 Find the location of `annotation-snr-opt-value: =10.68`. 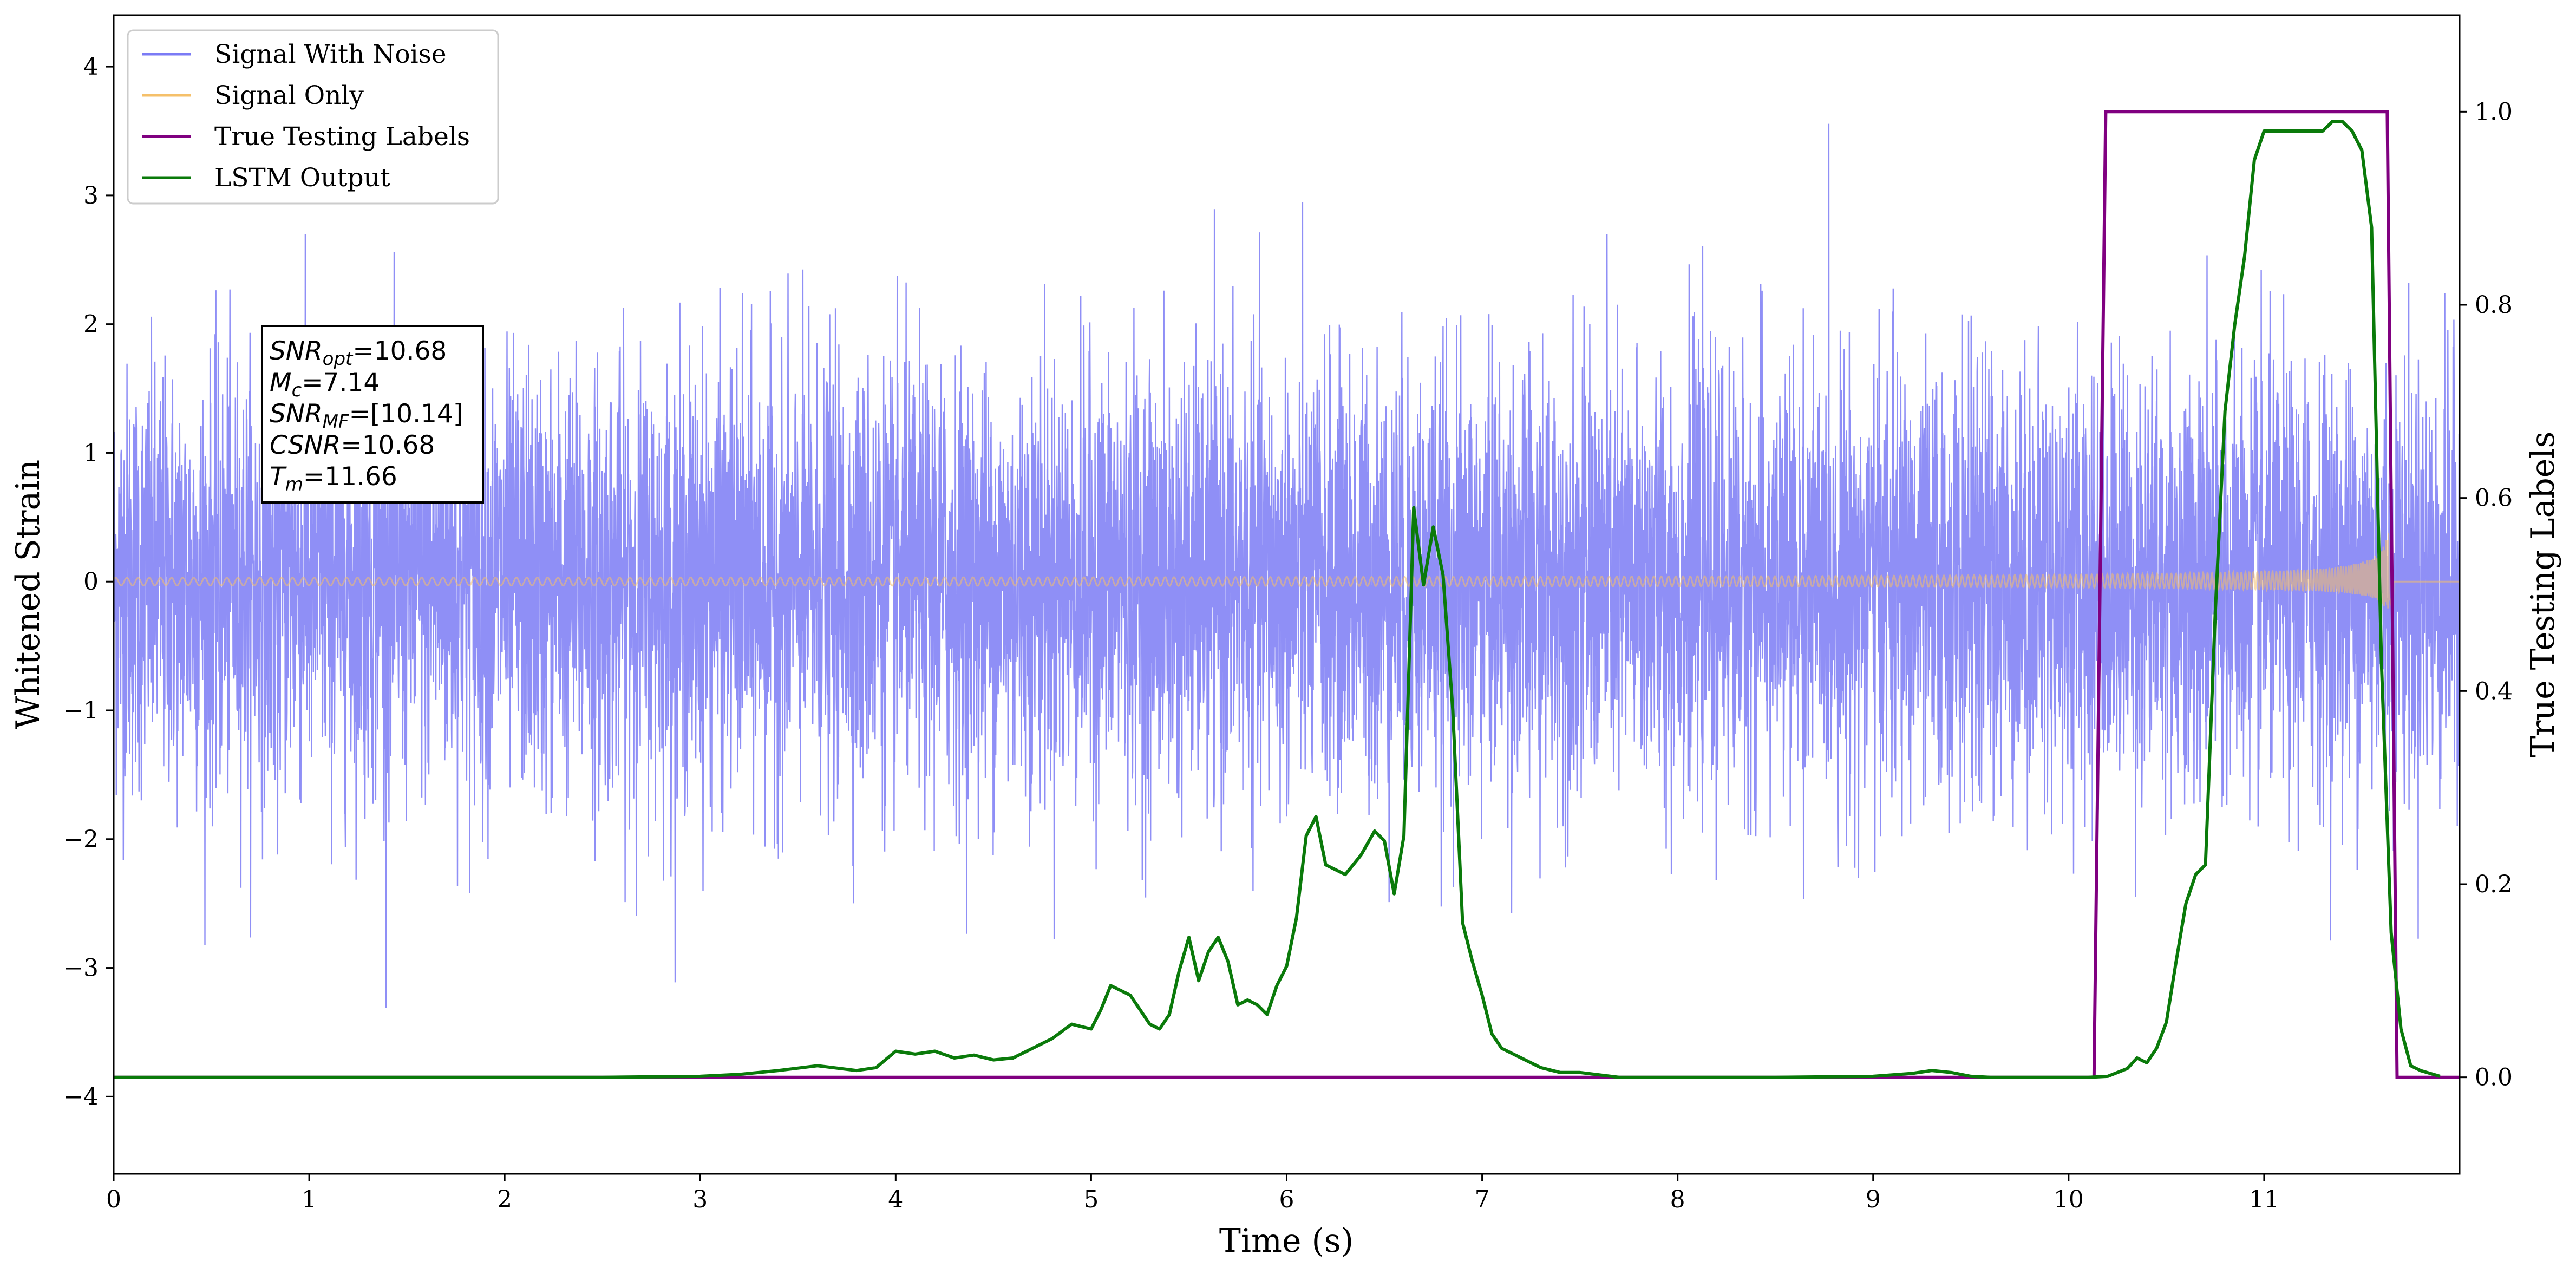

annotation-snr-opt-value: =10.68 is located at coordinates (399, 351).